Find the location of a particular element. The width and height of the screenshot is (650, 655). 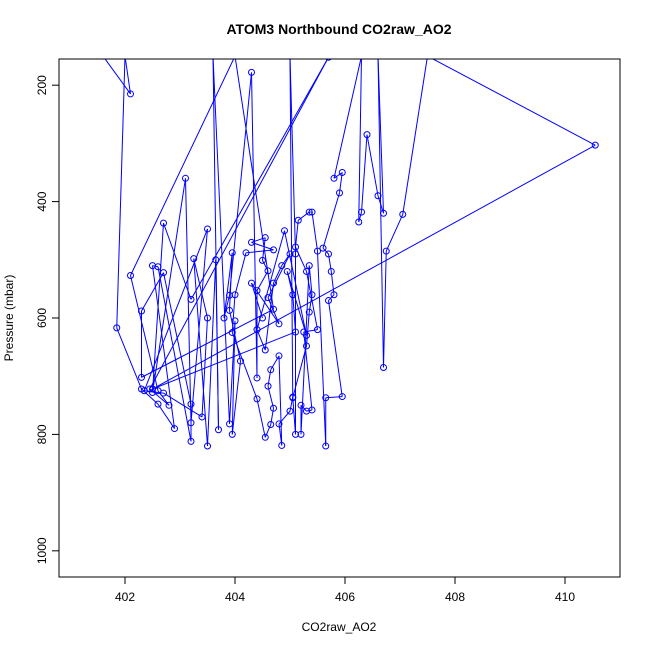

chart-title: ATOM3 Northbound CO2raw_AO2 is located at coordinates (338, 29).